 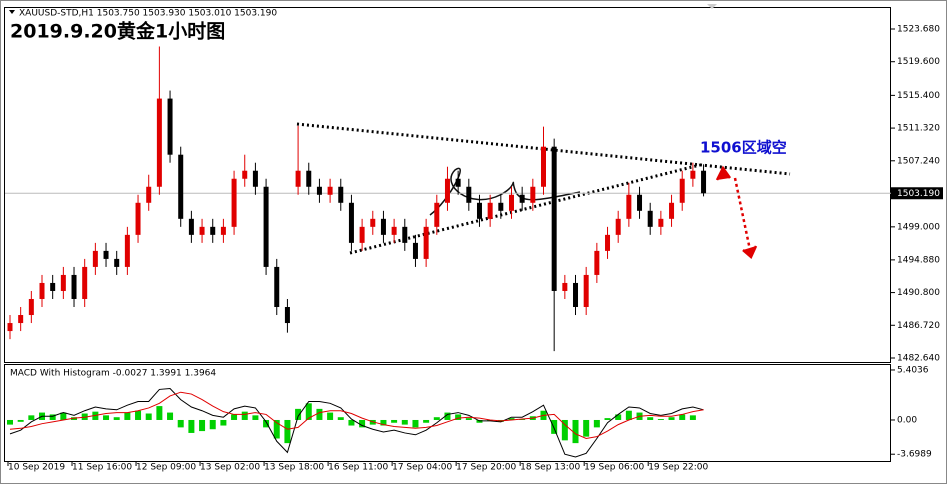 I want to click on current-price-box, so click(x=917, y=193).